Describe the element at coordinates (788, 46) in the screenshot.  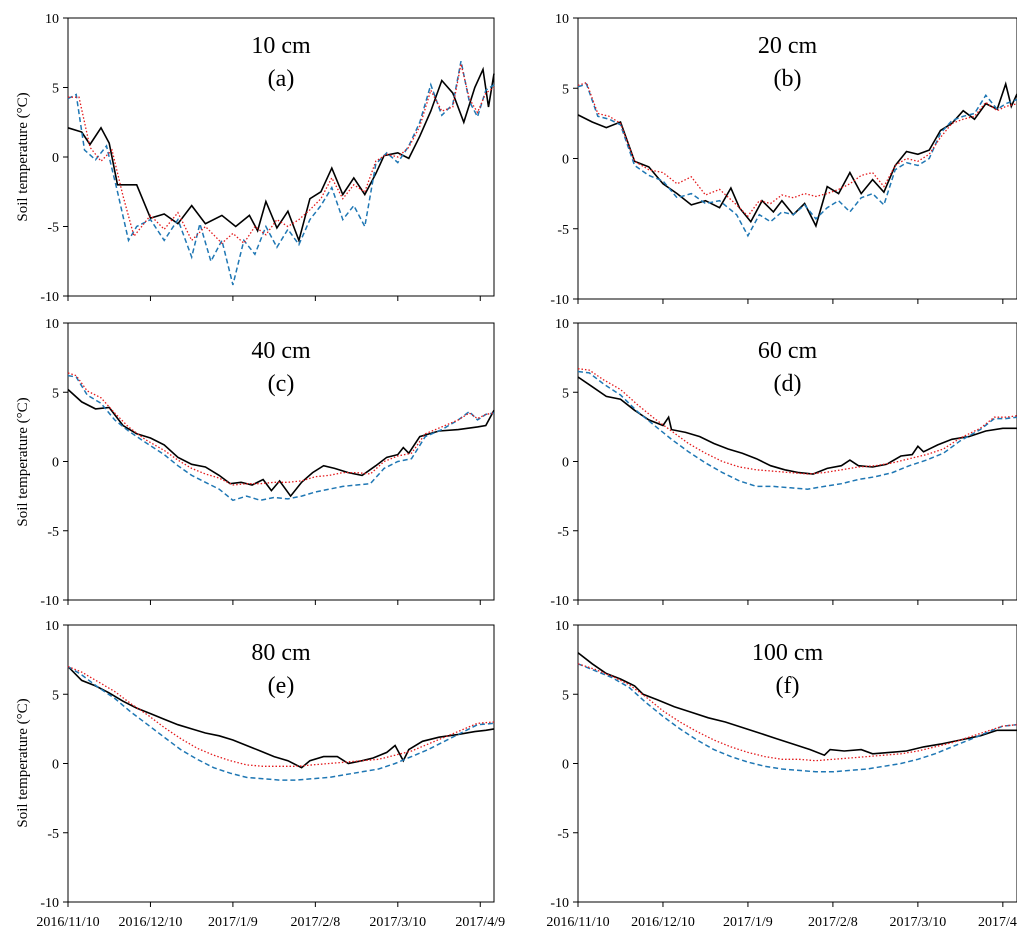
I see `panel-title: 20 cm` at that location.